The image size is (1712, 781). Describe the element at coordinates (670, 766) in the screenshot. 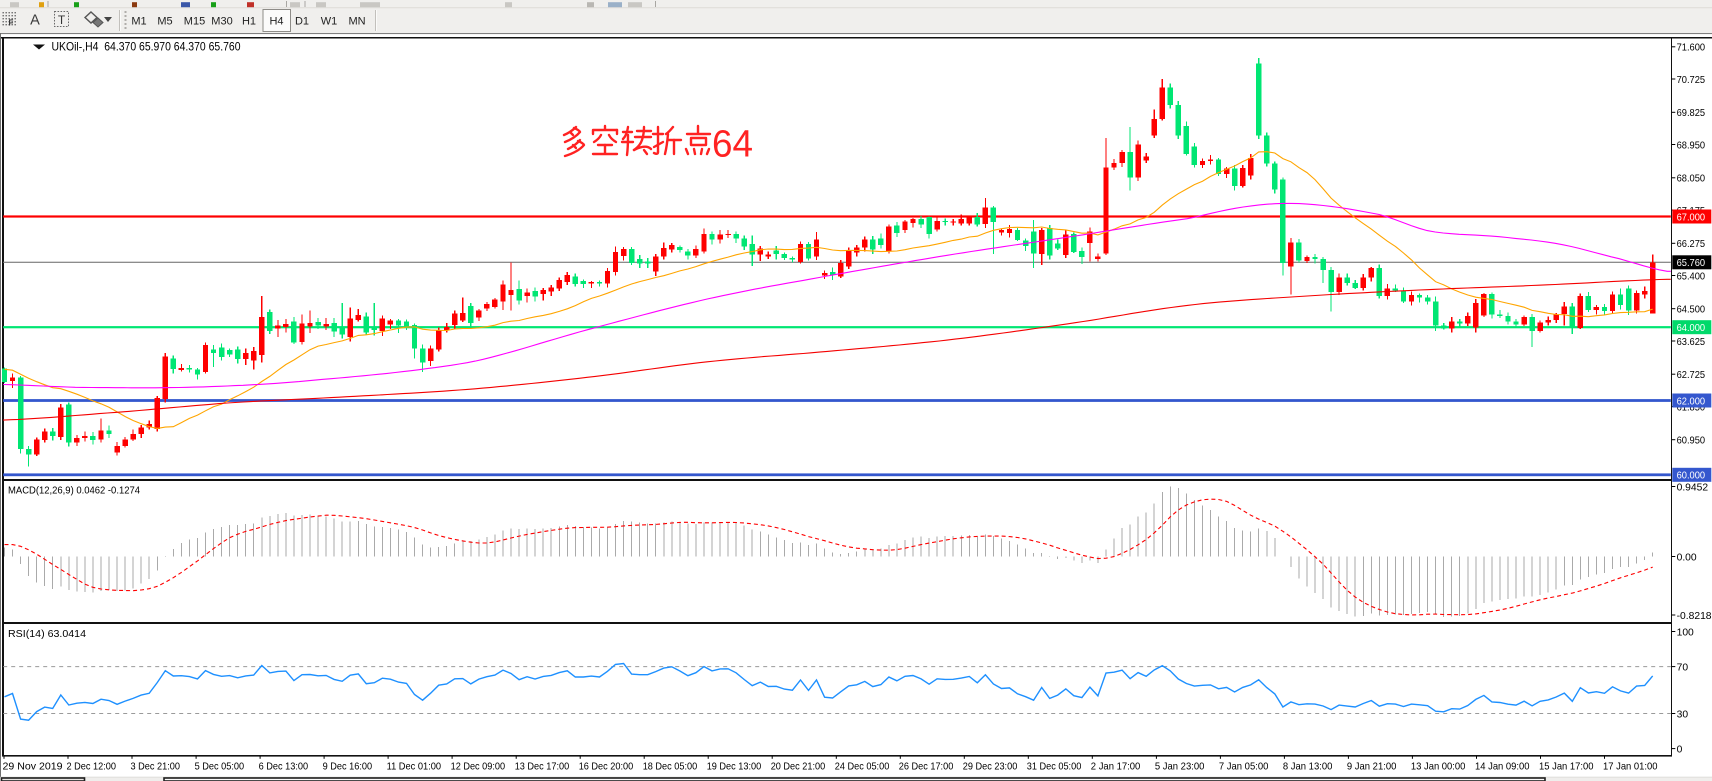

I see `svg-text: 18 Dec 05:00` at that location.